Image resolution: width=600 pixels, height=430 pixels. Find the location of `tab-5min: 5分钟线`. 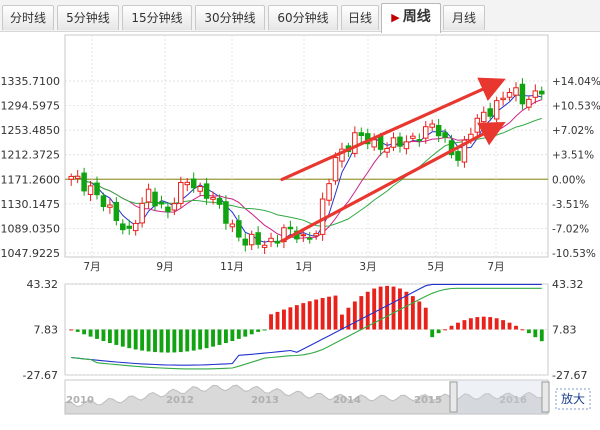

tab-5min: 5分钟线 is located at coordinates (88, 17).